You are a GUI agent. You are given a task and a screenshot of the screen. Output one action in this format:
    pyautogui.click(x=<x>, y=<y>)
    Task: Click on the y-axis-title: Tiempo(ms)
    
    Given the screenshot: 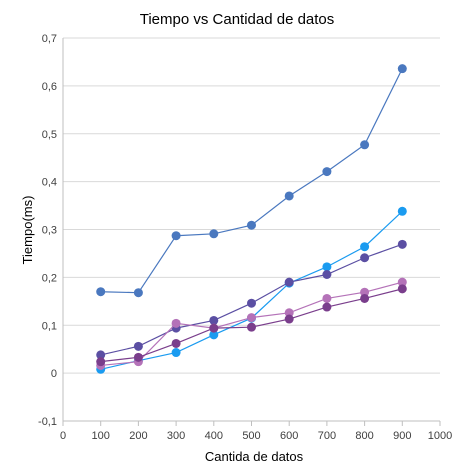 What is the action you would take?
    pyautogui.click(x=27, y=230)
    